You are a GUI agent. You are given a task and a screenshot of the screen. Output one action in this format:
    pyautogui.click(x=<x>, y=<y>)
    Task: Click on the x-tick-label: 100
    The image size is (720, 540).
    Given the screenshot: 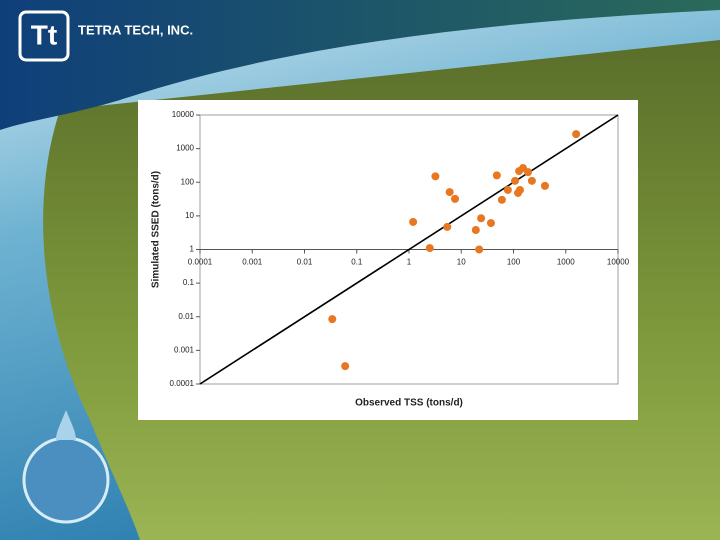 What is the action you would take?
    pyautogui.click(x=514, y=262)
    